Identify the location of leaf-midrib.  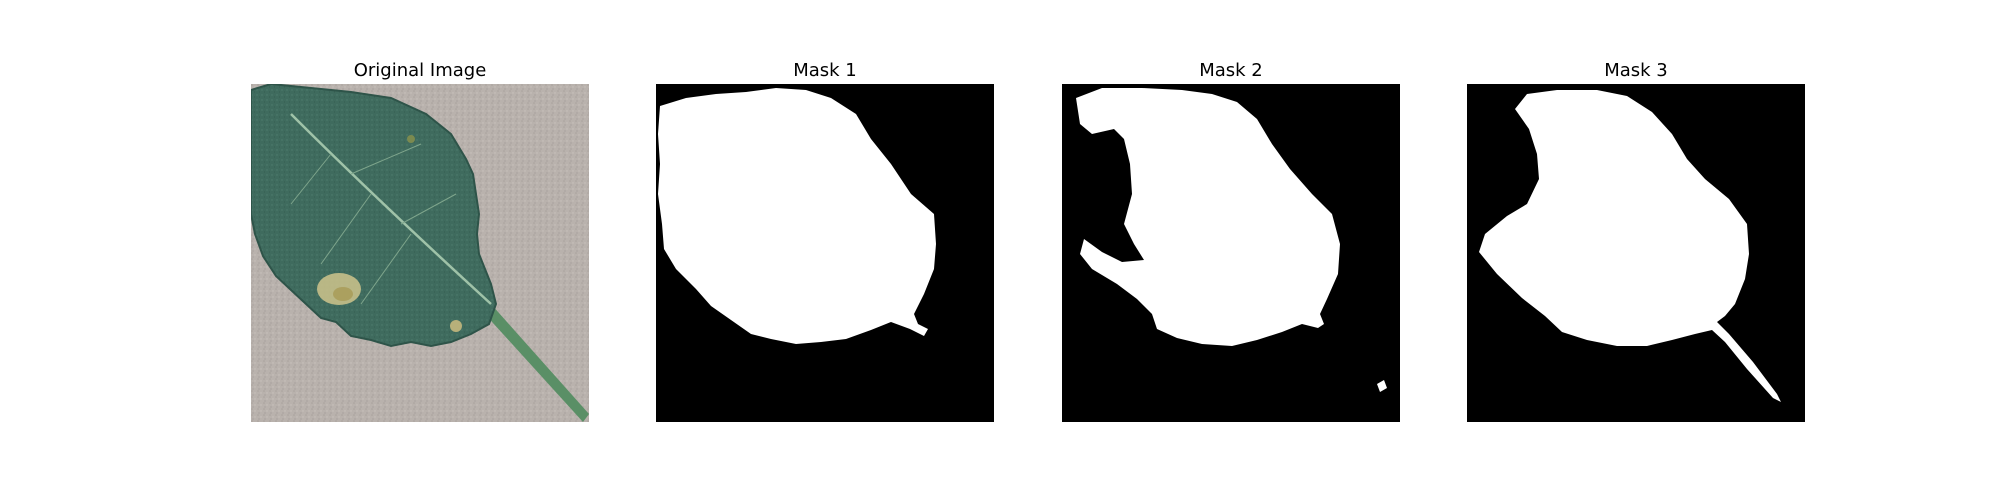
(391, 209).